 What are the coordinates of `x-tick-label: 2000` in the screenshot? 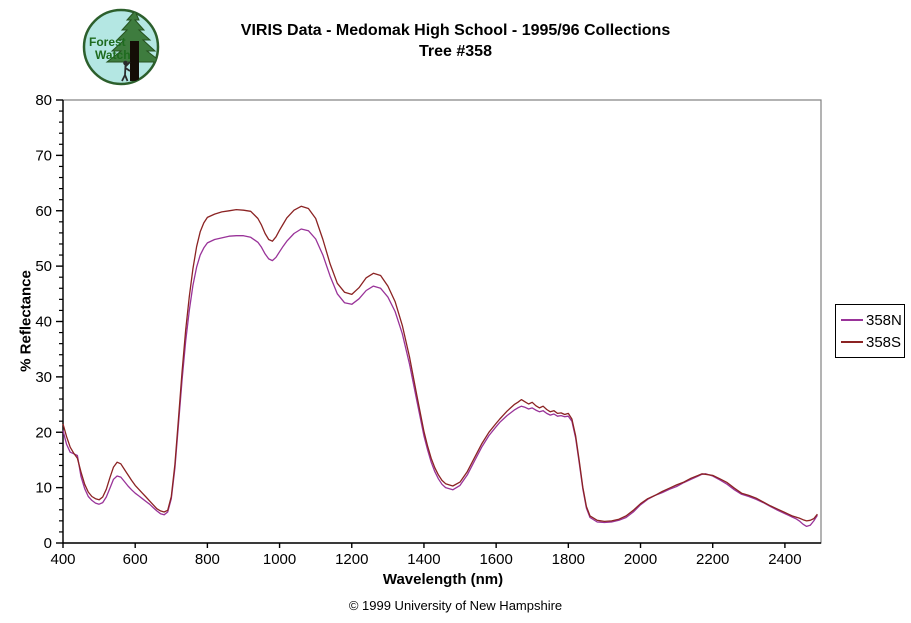 It's located at (640, 559).